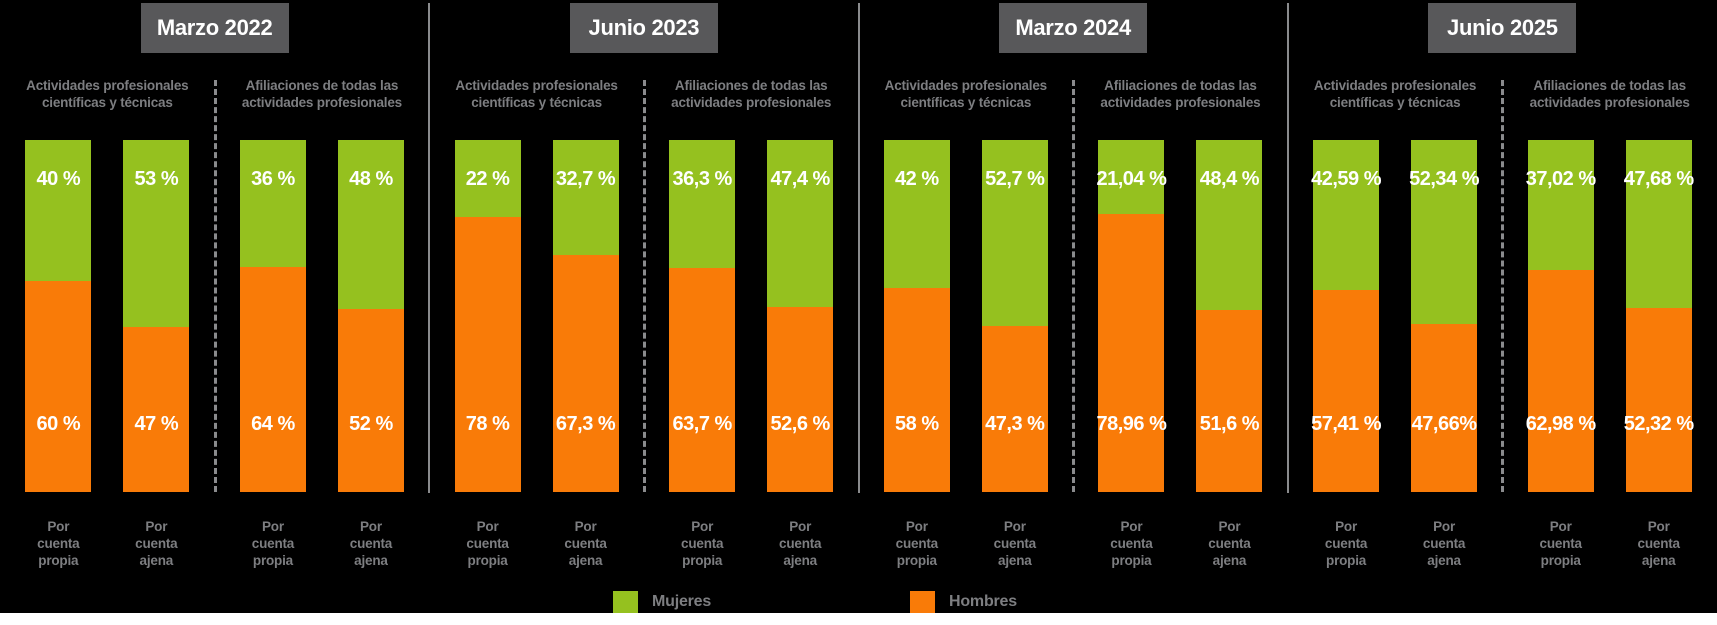 The height and width of the screenshot is (625, 1717). I want to click on stacked-bar: 52,7 % 47,3 %, so click(1014, 316).